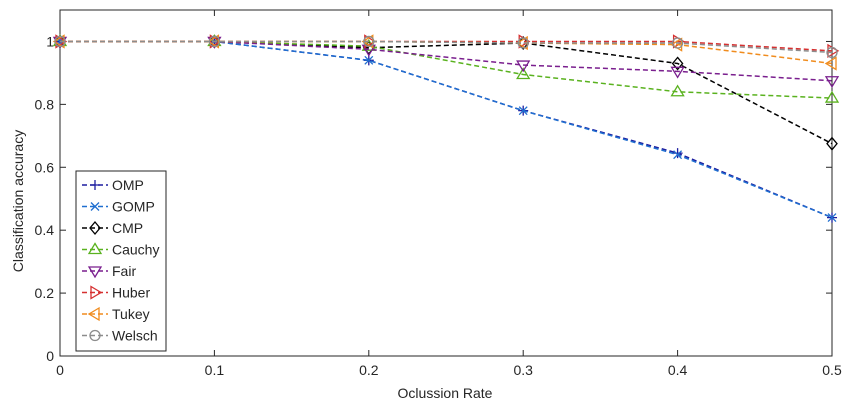 The height and width of the screenshot is (404, 842). What do you see at coordinates (95, 272) in the screenshot?
I see `legend-marker-fair` at bounding box center [95, 272].